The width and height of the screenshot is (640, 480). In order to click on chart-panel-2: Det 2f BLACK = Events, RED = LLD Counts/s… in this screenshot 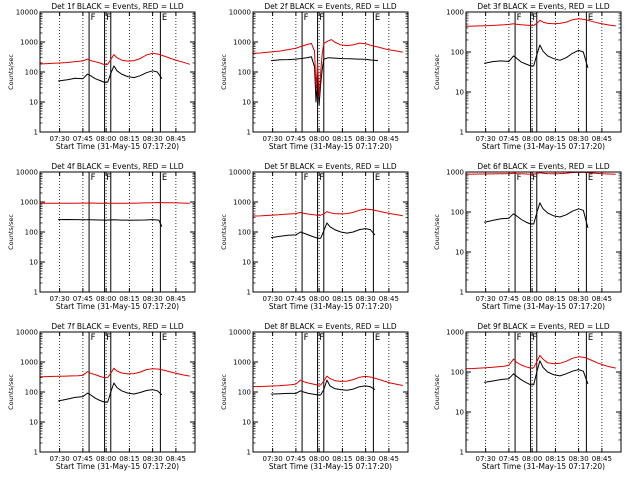, I will do `click(314, 76)`.